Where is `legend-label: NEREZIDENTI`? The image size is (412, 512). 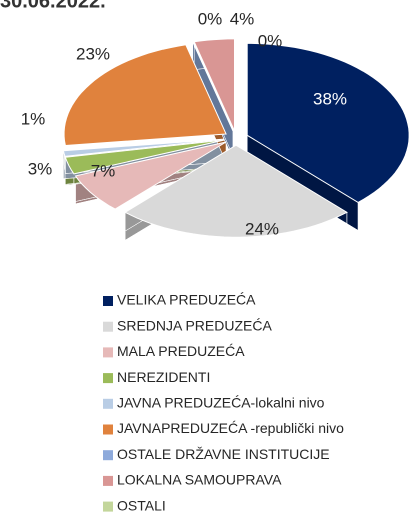
legend-label: NEREZIDENTI is located at coordinates (163, 377).